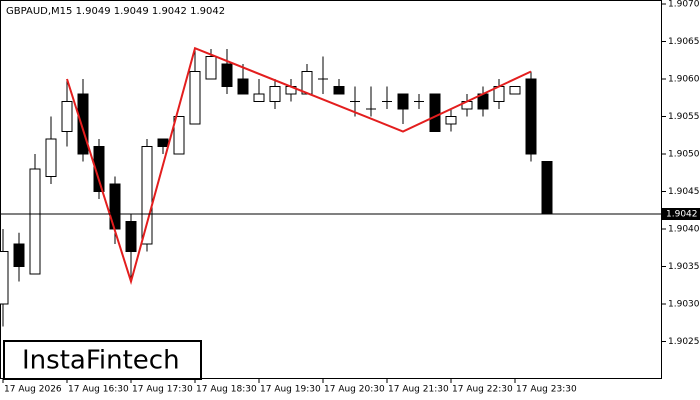 Image resolution: width=700 pixels, height=400 pixels. What do you see at coordinates (684, 192) in the screenshot?
I see `y-tick-label: 1.9045` at bounding box center [684, 192].